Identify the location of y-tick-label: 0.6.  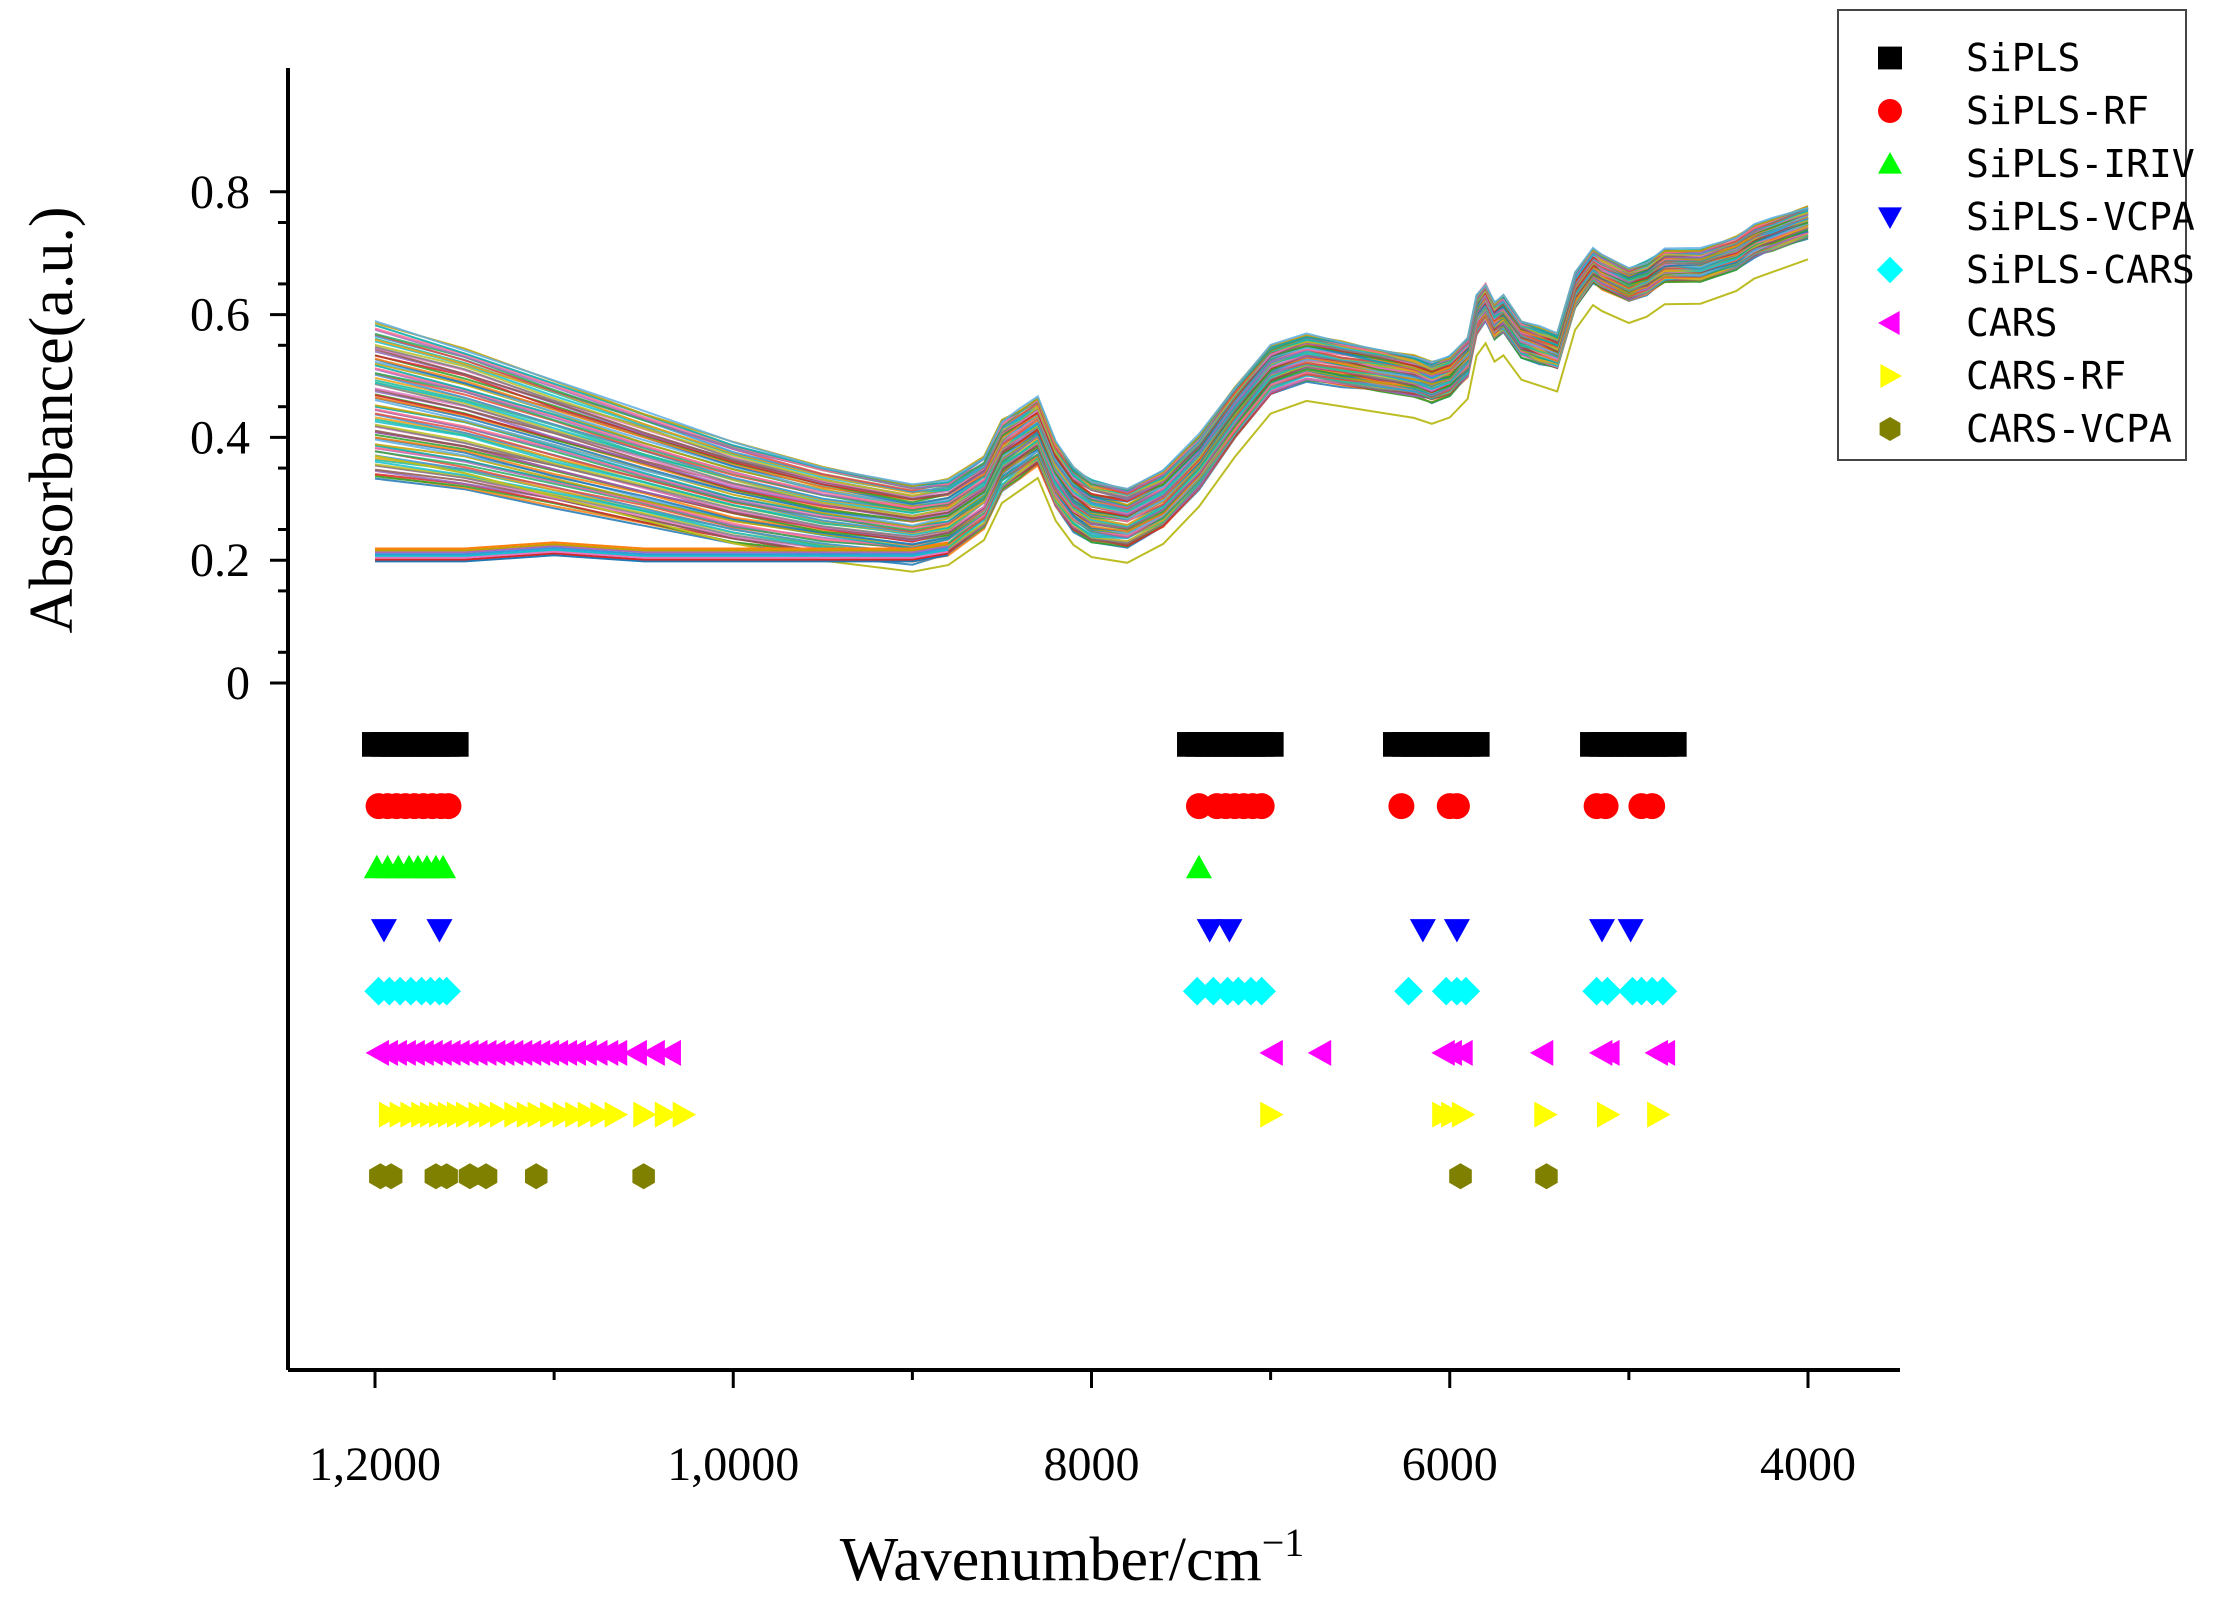
(220, 315).